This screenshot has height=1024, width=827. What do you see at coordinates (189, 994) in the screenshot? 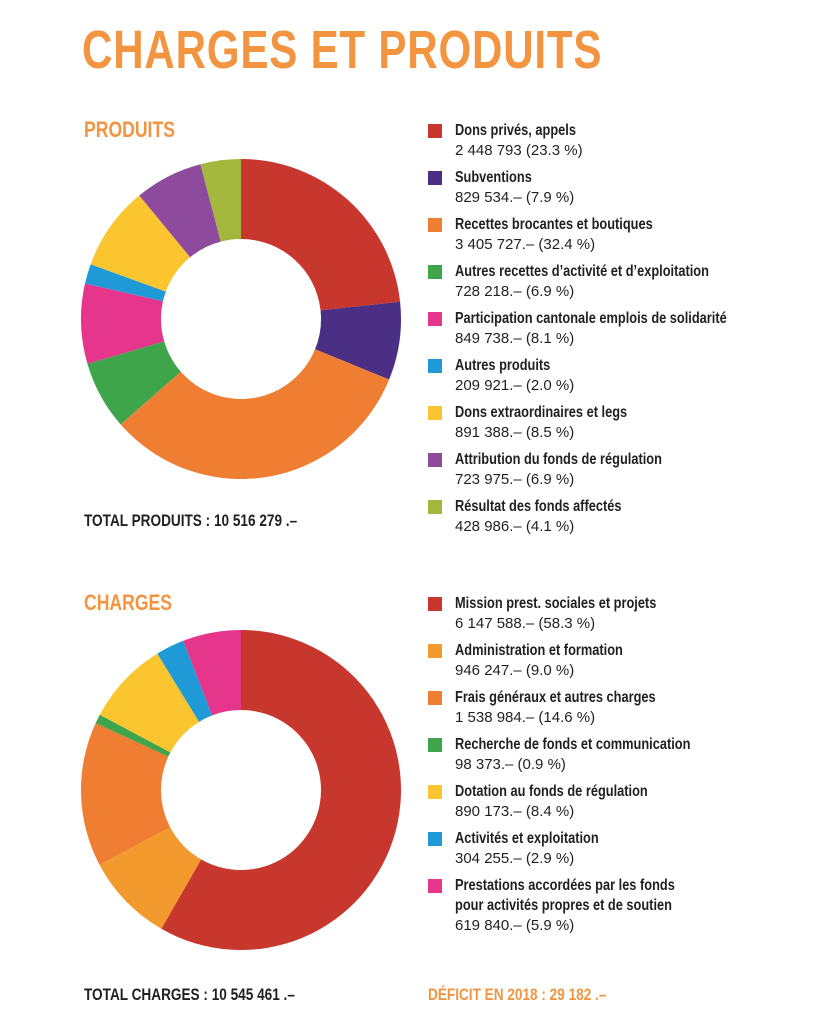
I see `charges-total: TOTAL CHARGES : 10 545 461 .–` at bounding box center [189, 994].